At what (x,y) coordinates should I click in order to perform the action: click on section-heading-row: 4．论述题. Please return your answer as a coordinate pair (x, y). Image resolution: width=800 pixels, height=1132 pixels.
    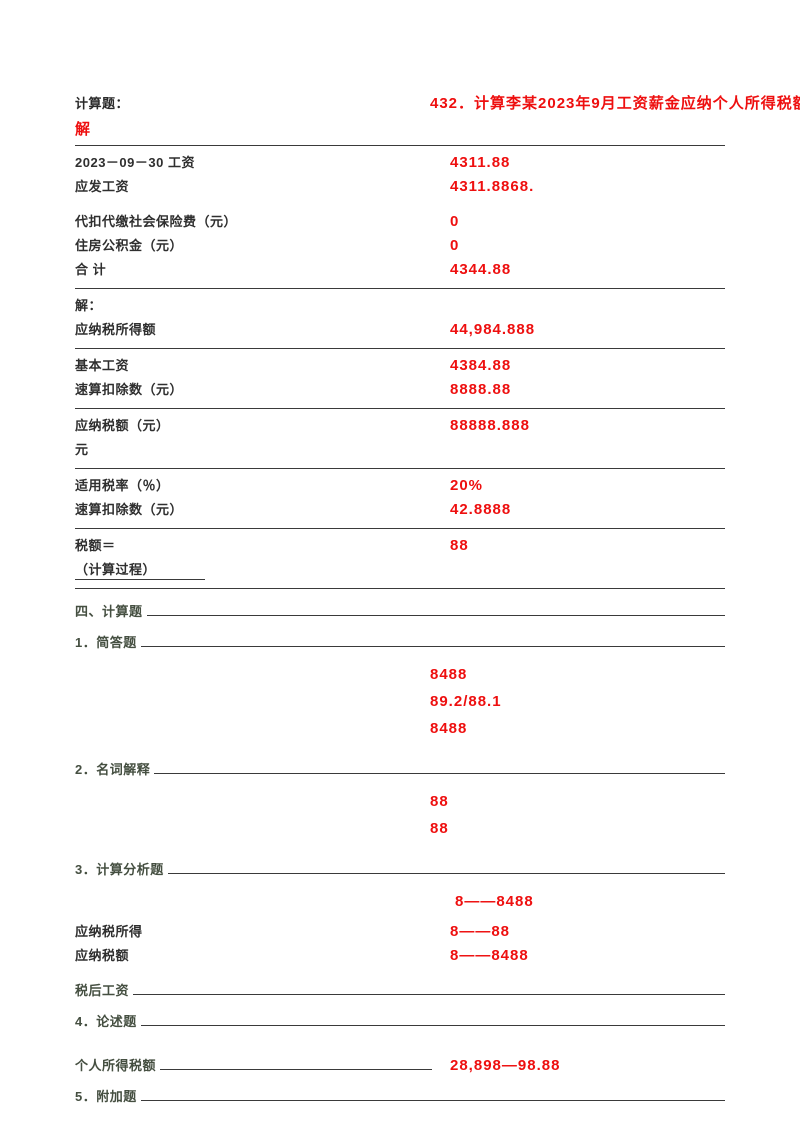
    Looking at the image, I should click on (400, 1019).